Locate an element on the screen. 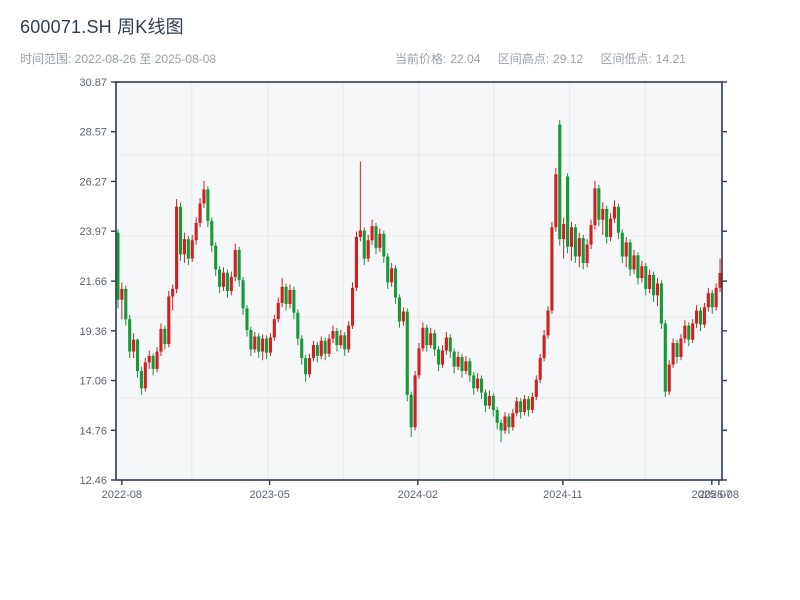  range-high-stat: 区间高点: 29.12 is located at coordinates (540, 59).